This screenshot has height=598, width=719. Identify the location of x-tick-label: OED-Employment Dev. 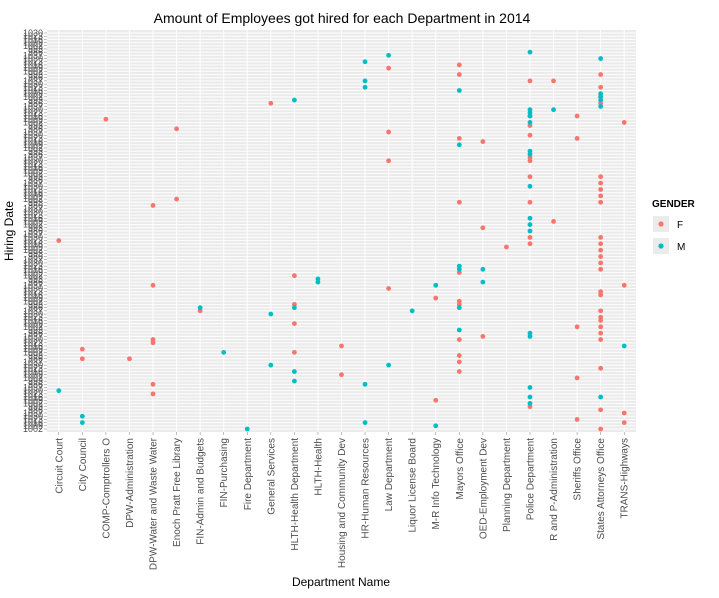
(483, 488).